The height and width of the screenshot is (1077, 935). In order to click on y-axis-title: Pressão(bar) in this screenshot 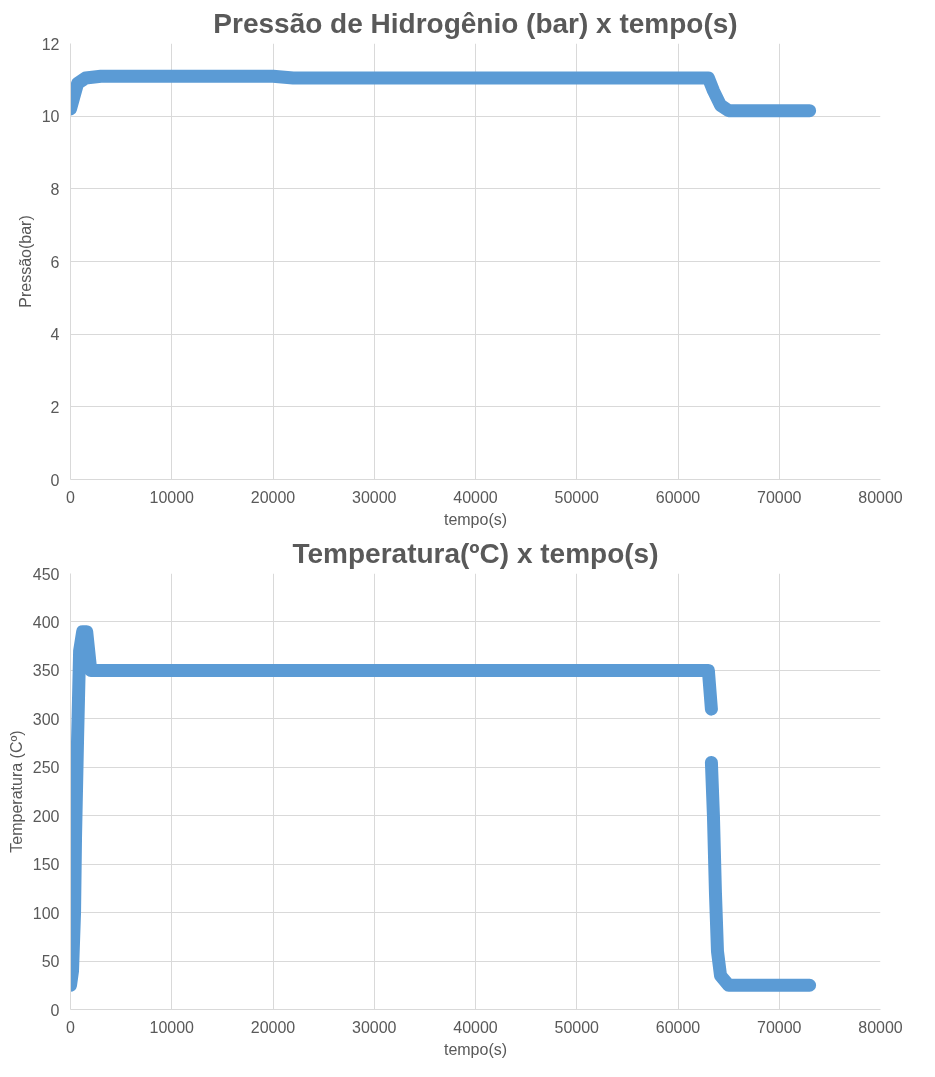, I will do `click(25, 261)`.